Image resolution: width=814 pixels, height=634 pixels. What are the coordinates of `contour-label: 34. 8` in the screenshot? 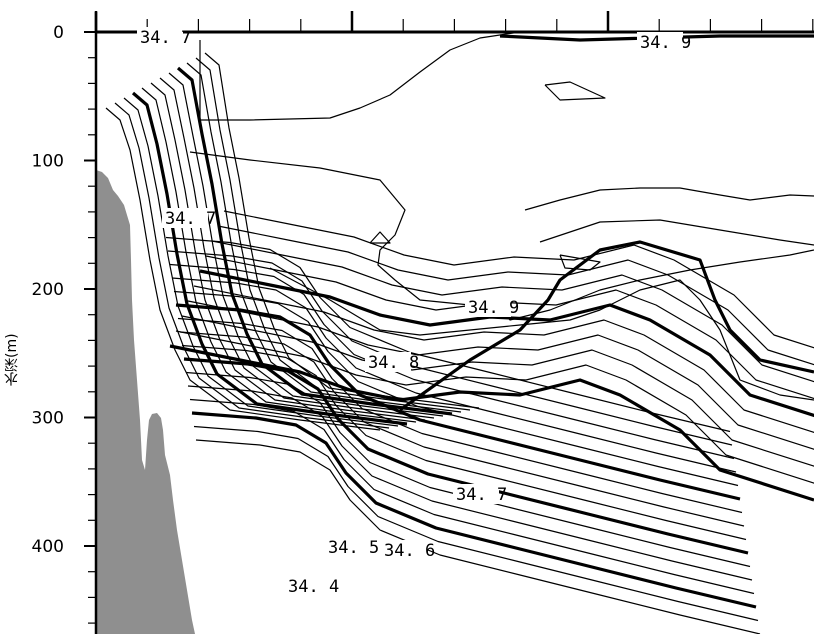 It's located at (393, 363).